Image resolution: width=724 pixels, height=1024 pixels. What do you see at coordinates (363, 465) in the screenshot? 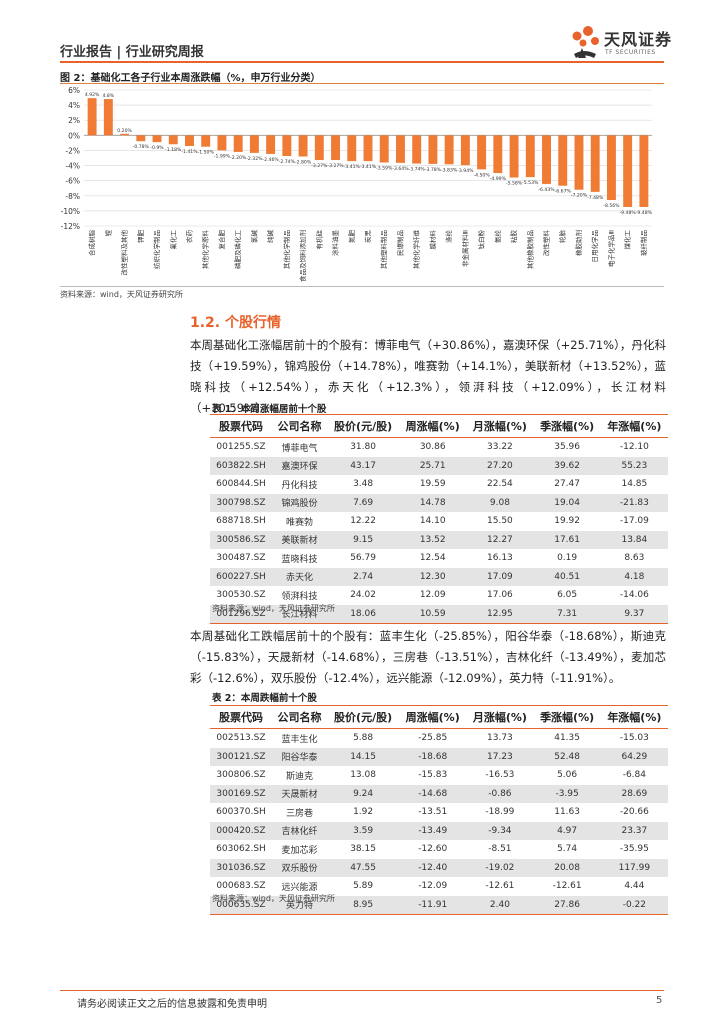
I see `table-cell: 43.17` at bounding box center [363, 465].